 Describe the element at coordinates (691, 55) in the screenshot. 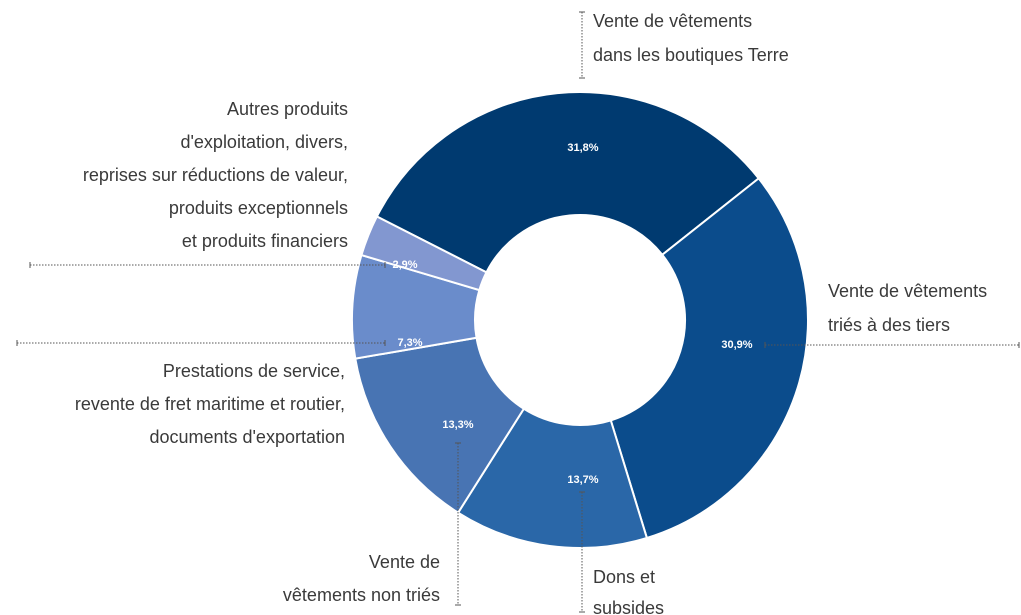

I see `category-label: dans les boutiques Terre` at that location.